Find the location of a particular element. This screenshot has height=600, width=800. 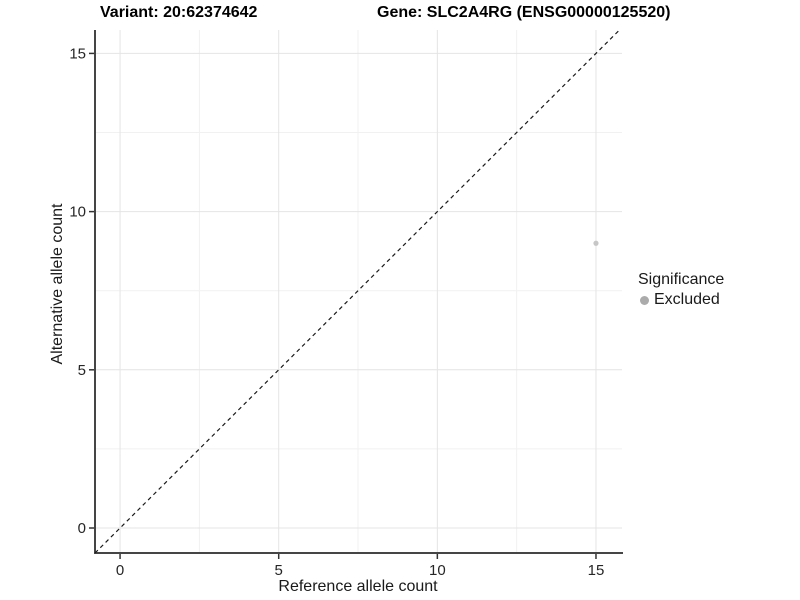

y-tick-label: 15 is located at coordinates (77, 53).